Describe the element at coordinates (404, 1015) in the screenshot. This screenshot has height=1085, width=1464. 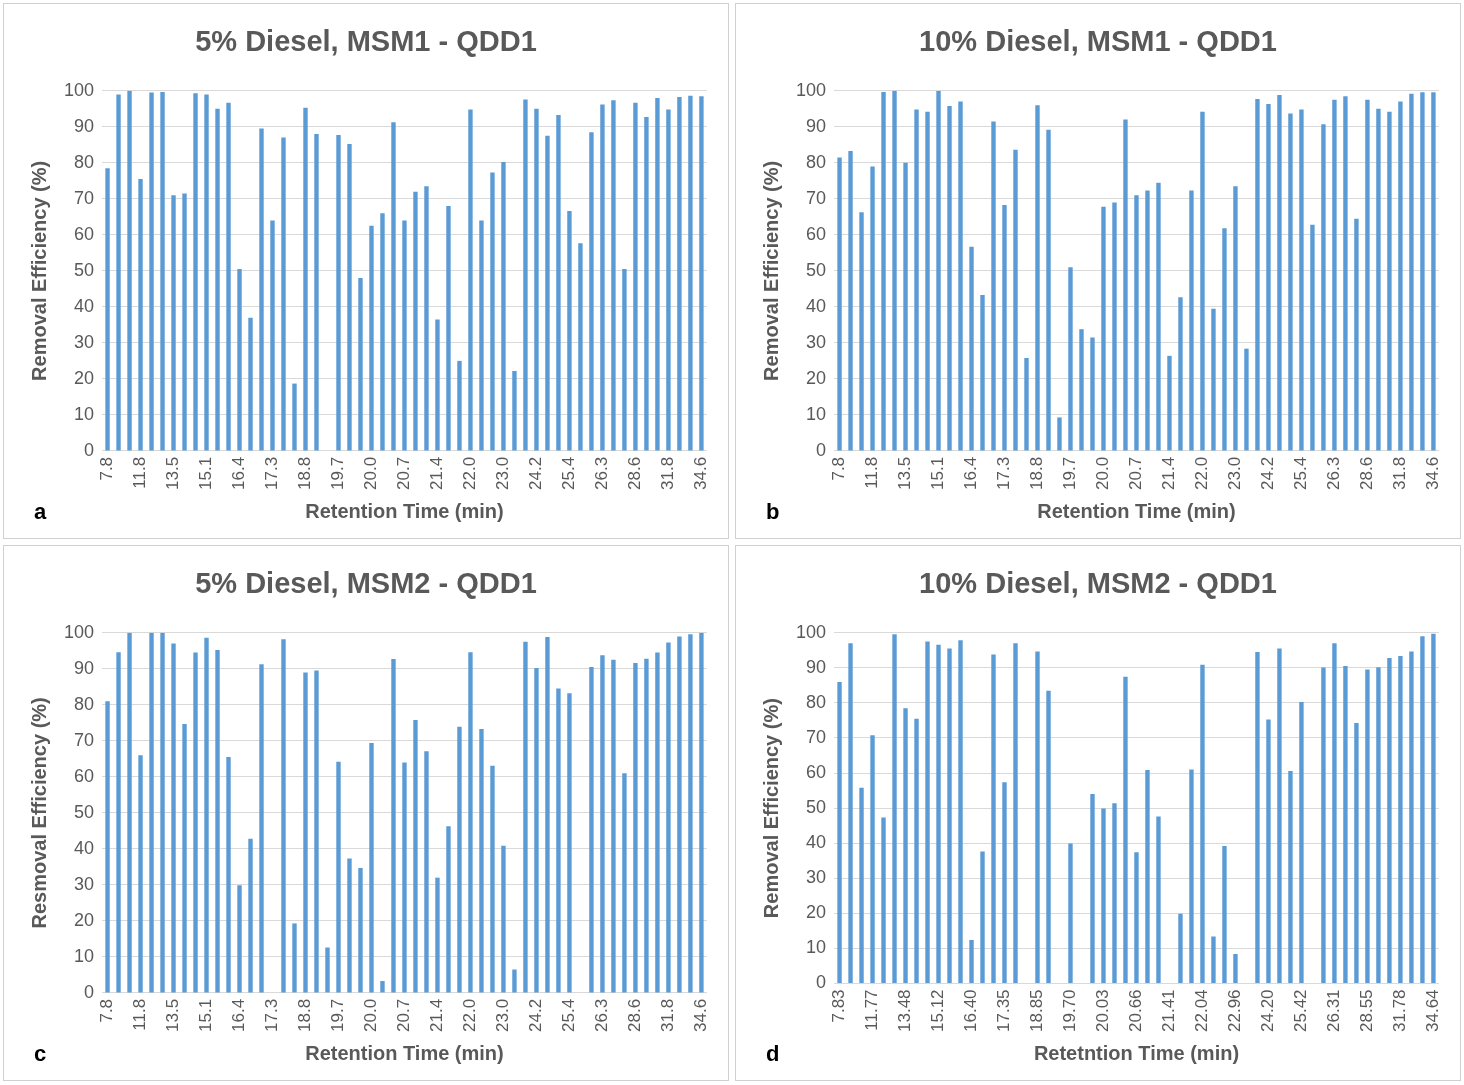
I see `x-tick-label: 20.7` at that location.